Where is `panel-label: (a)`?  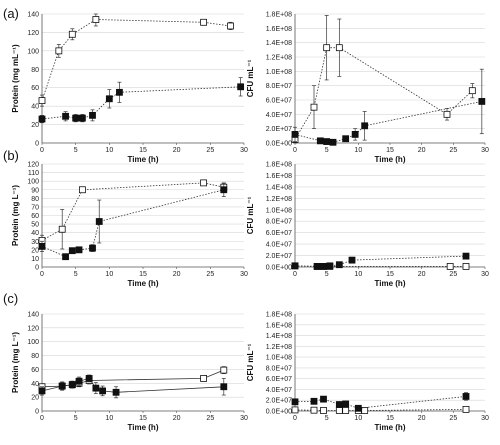
panel-label: (a) is located at coordinates (11, 13).